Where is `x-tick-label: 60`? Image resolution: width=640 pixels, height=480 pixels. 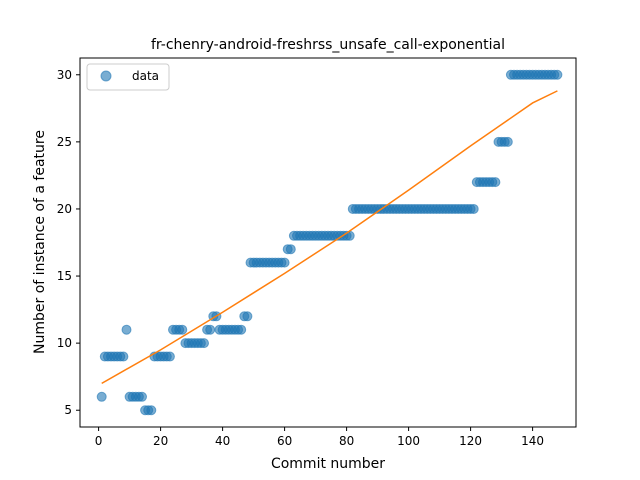
x-tick-label: 60 is located at coordinates (284, 441).